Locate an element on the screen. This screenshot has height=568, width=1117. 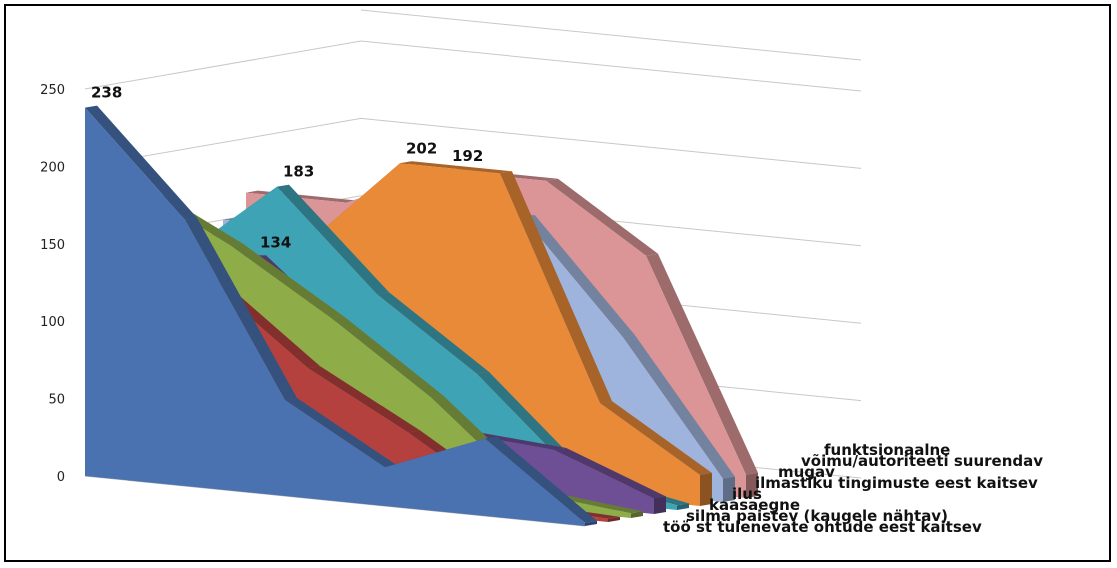
y-tick-label: 0 is located at coordinates (61, 477).